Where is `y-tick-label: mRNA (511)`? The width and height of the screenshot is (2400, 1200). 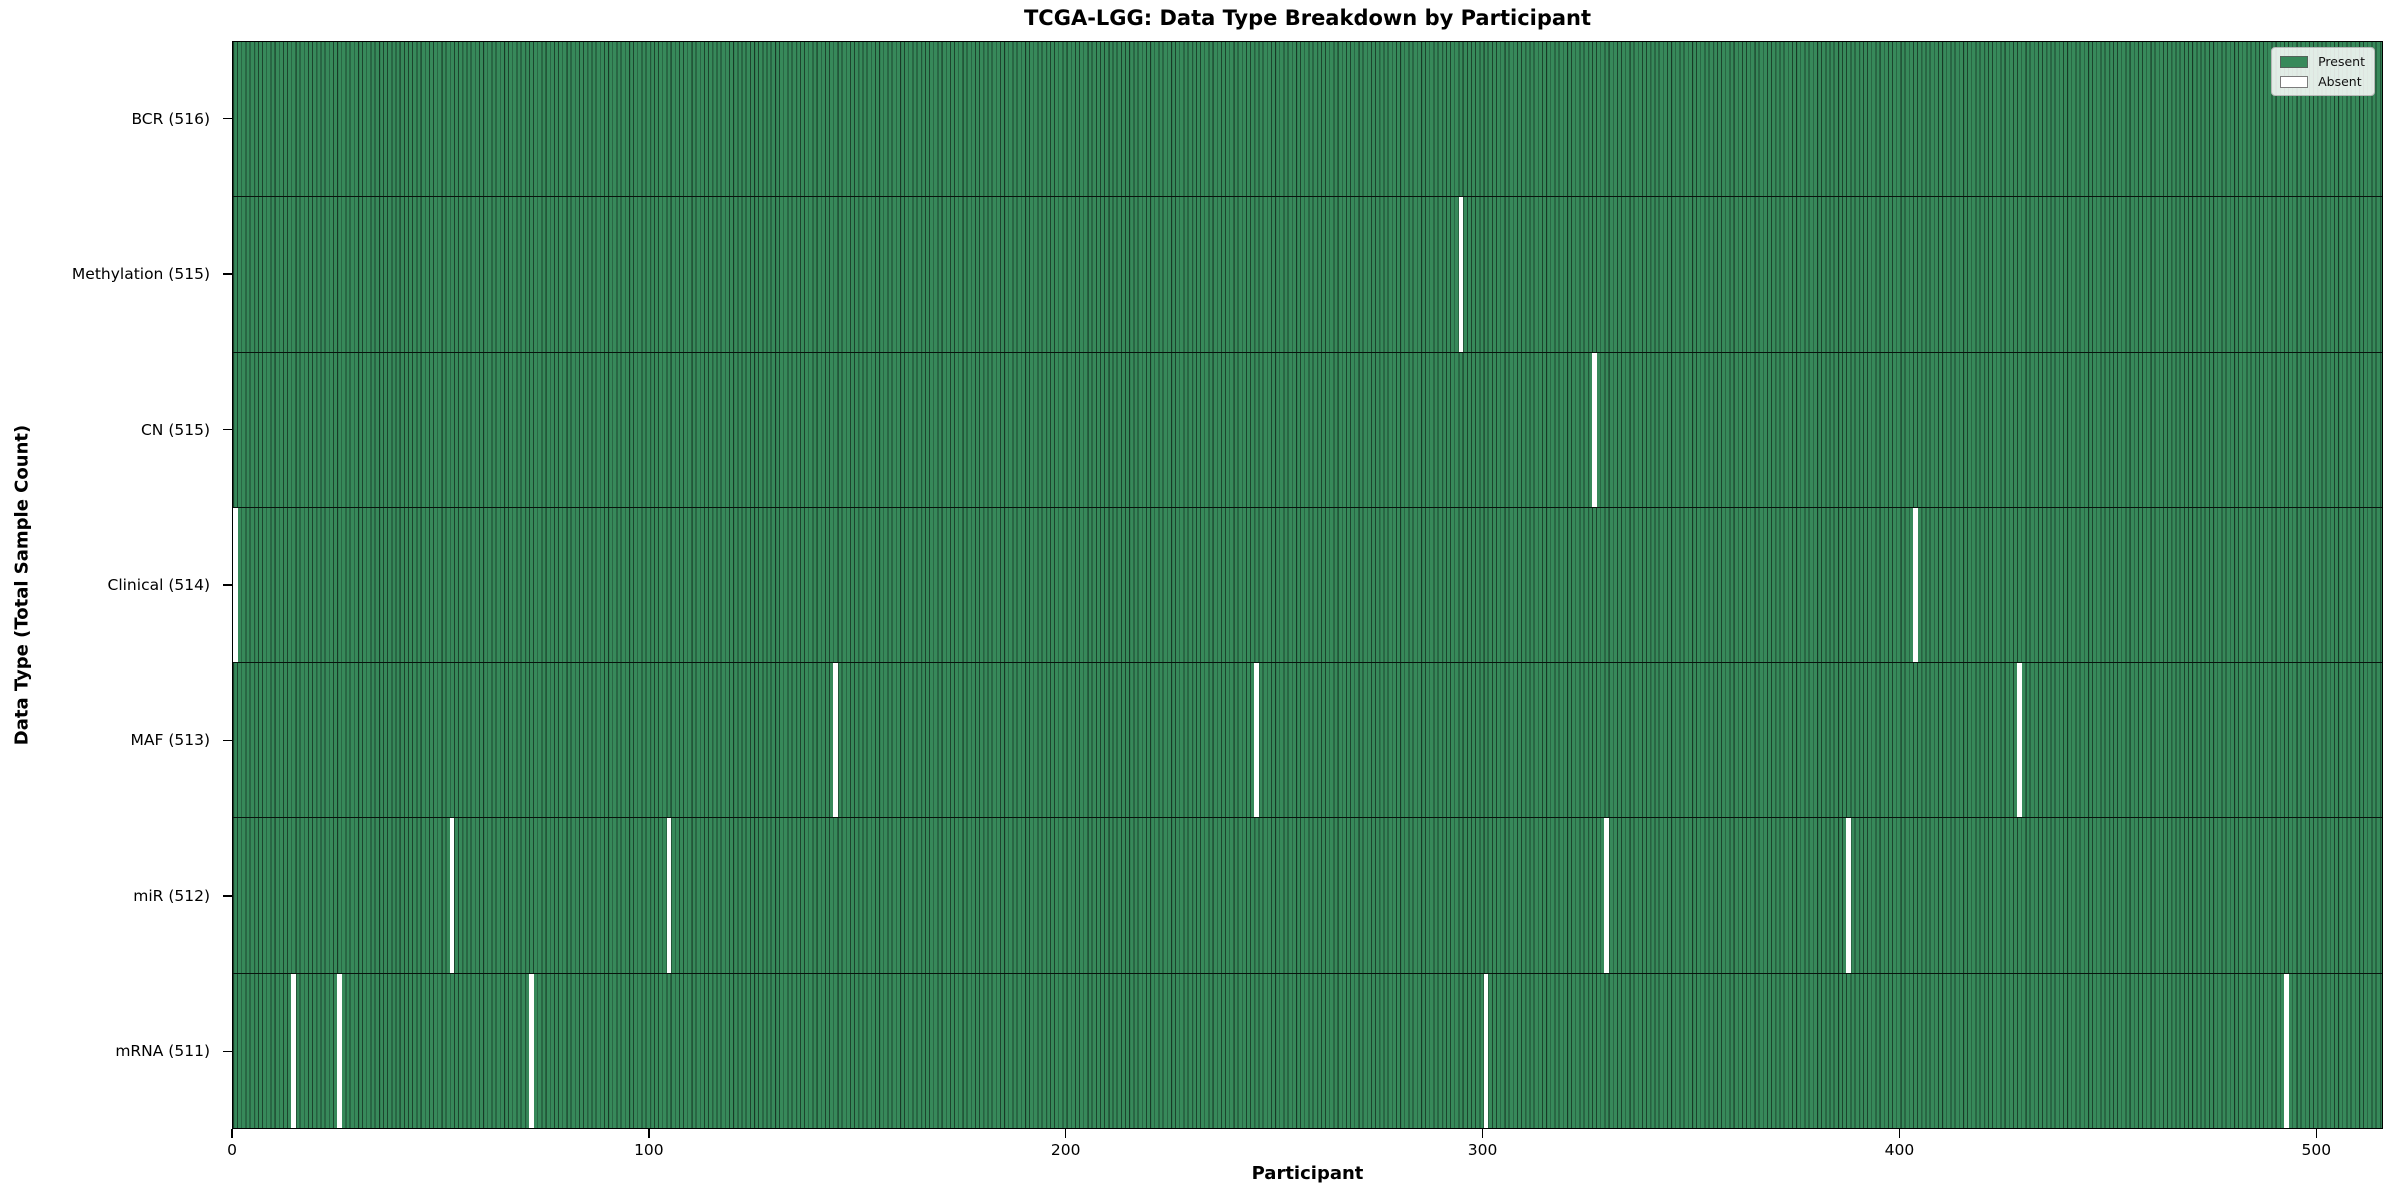
y-tick-label: mRNA (511) is located at coordinates (162, 1051).